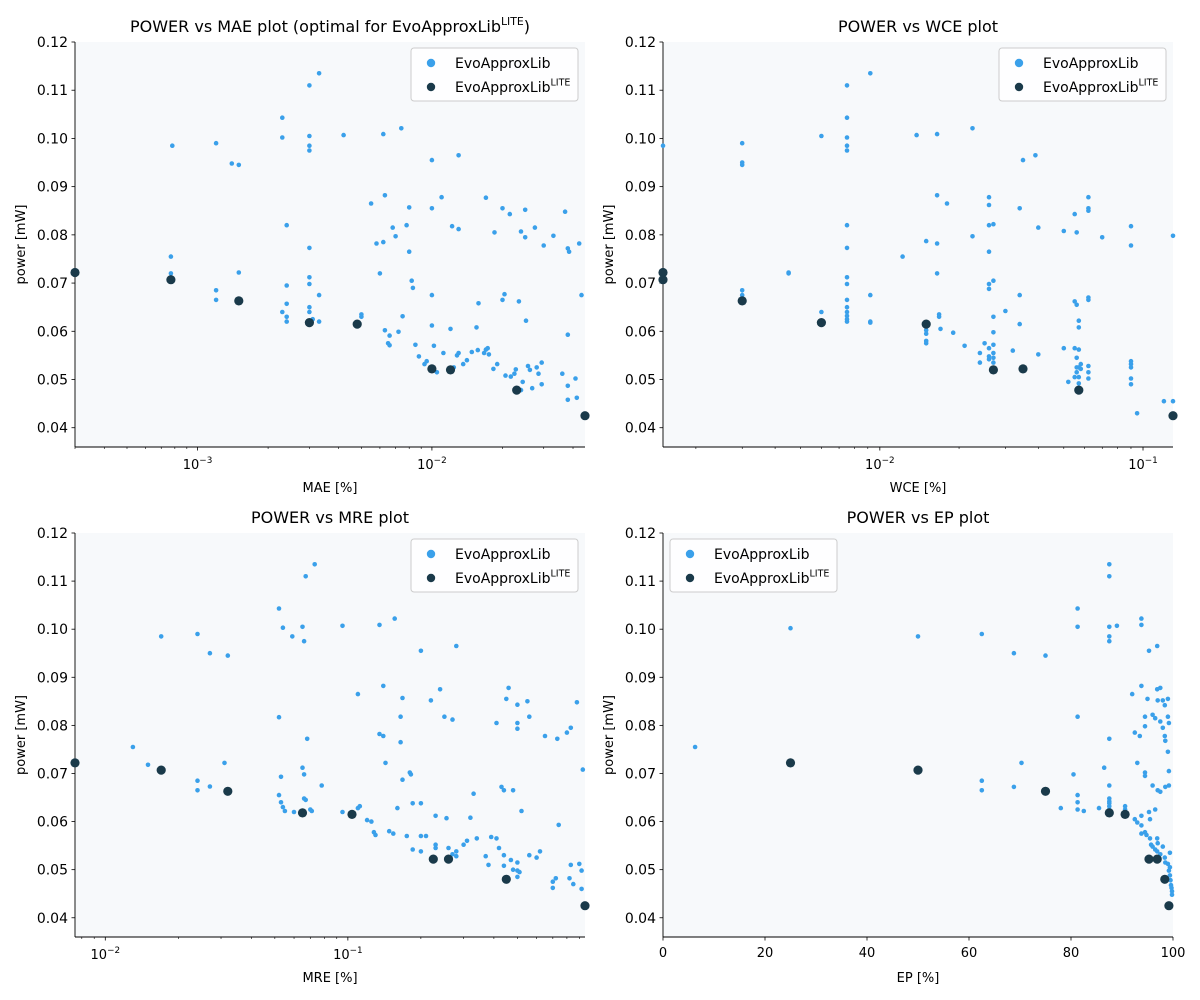 Image resolution: width=1200 pixels, height=1000 pixels. Describe the element at coordinates (640, 139) in the screenshot. I see `y-tick-label: 0.10` at that location.